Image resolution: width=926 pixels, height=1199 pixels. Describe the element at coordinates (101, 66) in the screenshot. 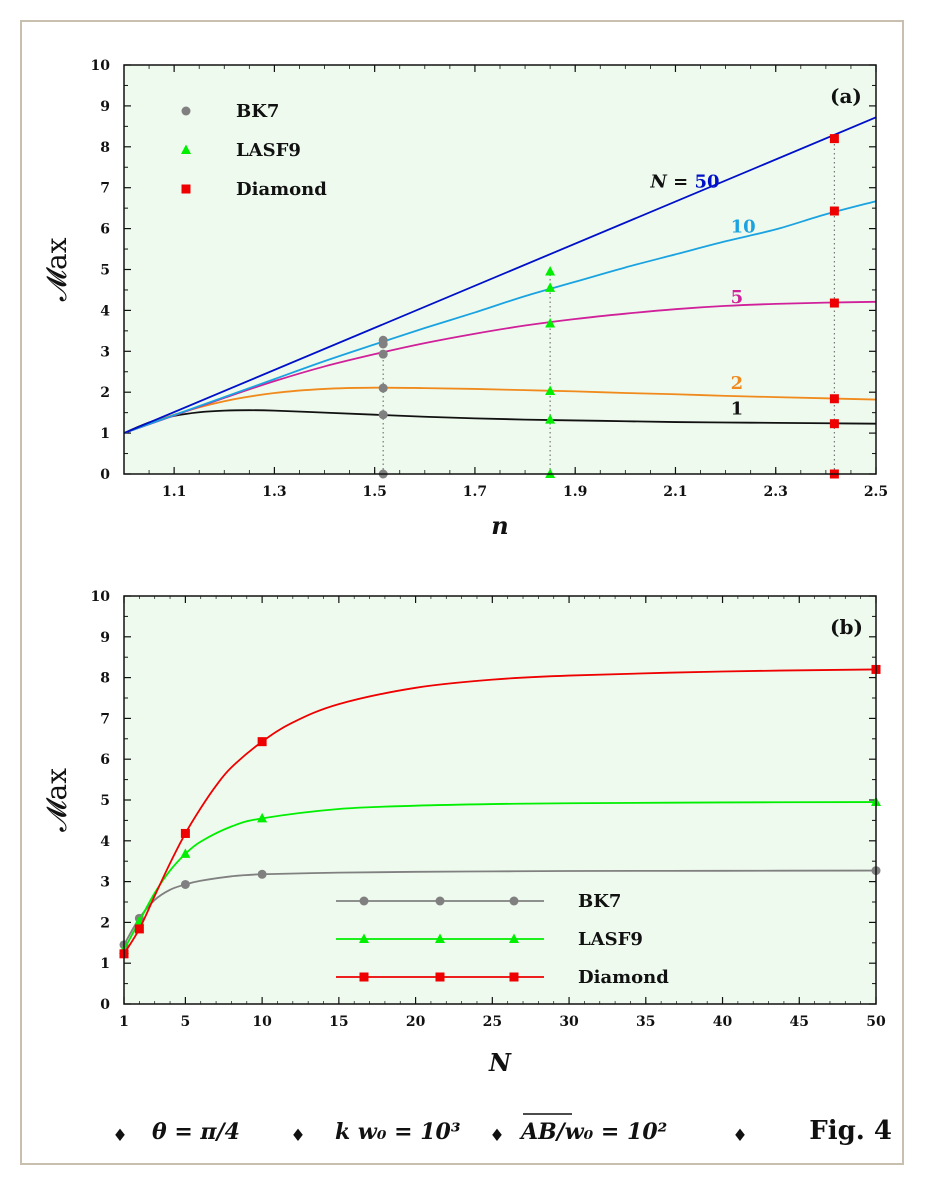

I see `y-tick-label: 10` at that location.